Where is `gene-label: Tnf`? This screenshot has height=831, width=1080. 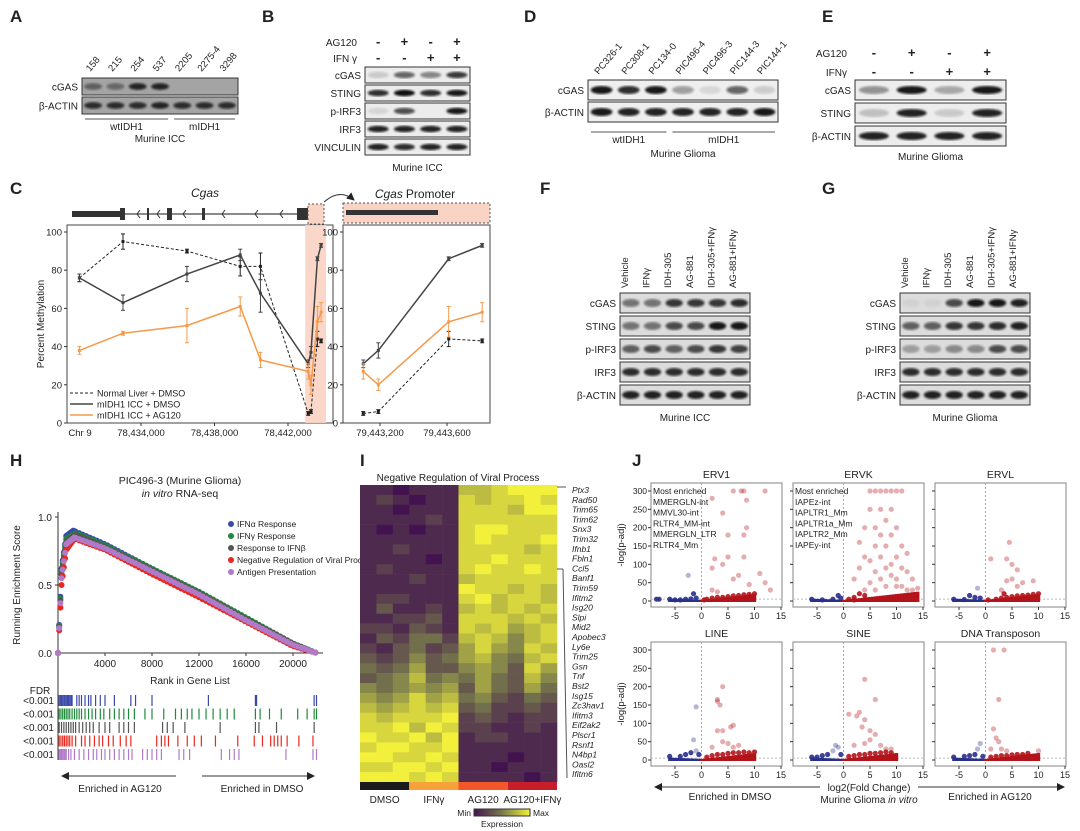 gene-label: Tnf is located at coordinates (579, 676).